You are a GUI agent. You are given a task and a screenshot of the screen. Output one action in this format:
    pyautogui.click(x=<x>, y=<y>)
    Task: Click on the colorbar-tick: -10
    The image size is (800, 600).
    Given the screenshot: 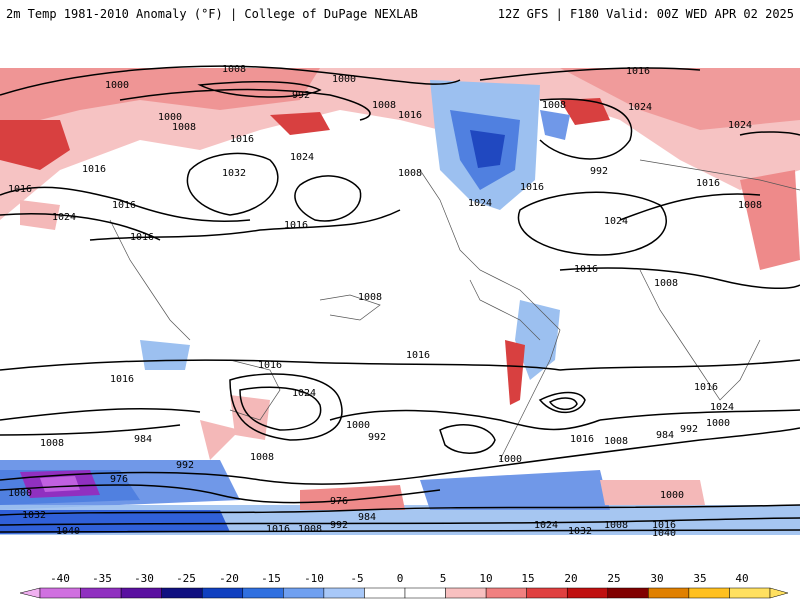 What is the action you would take?
    pyautogui.click(x=314, y=578)
    